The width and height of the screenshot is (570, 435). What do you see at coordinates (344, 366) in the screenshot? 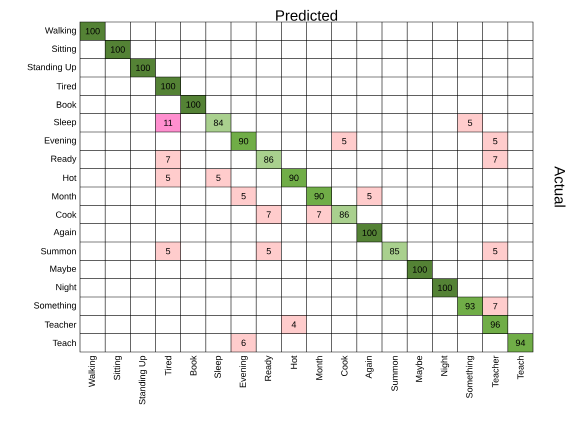
I see `x-tick-label: Cook` at bounding box center [344, 366].